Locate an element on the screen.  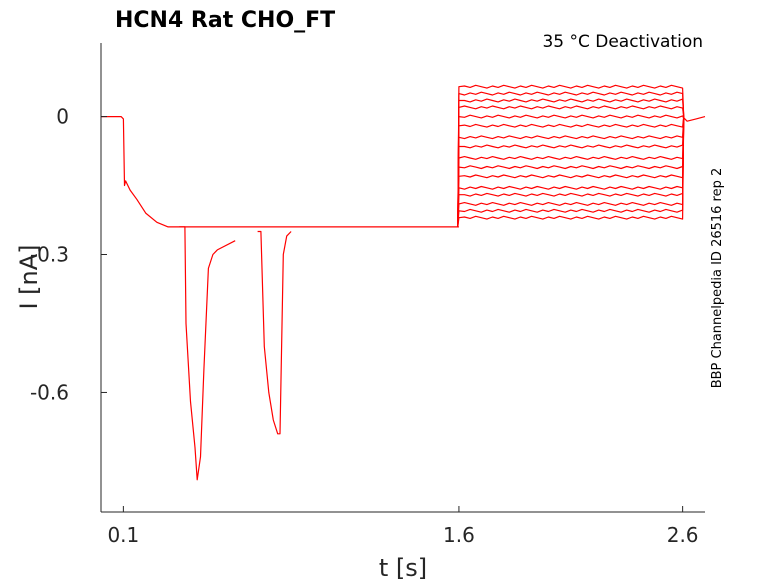
prepulse-trace is located at coordinates (280, 172).